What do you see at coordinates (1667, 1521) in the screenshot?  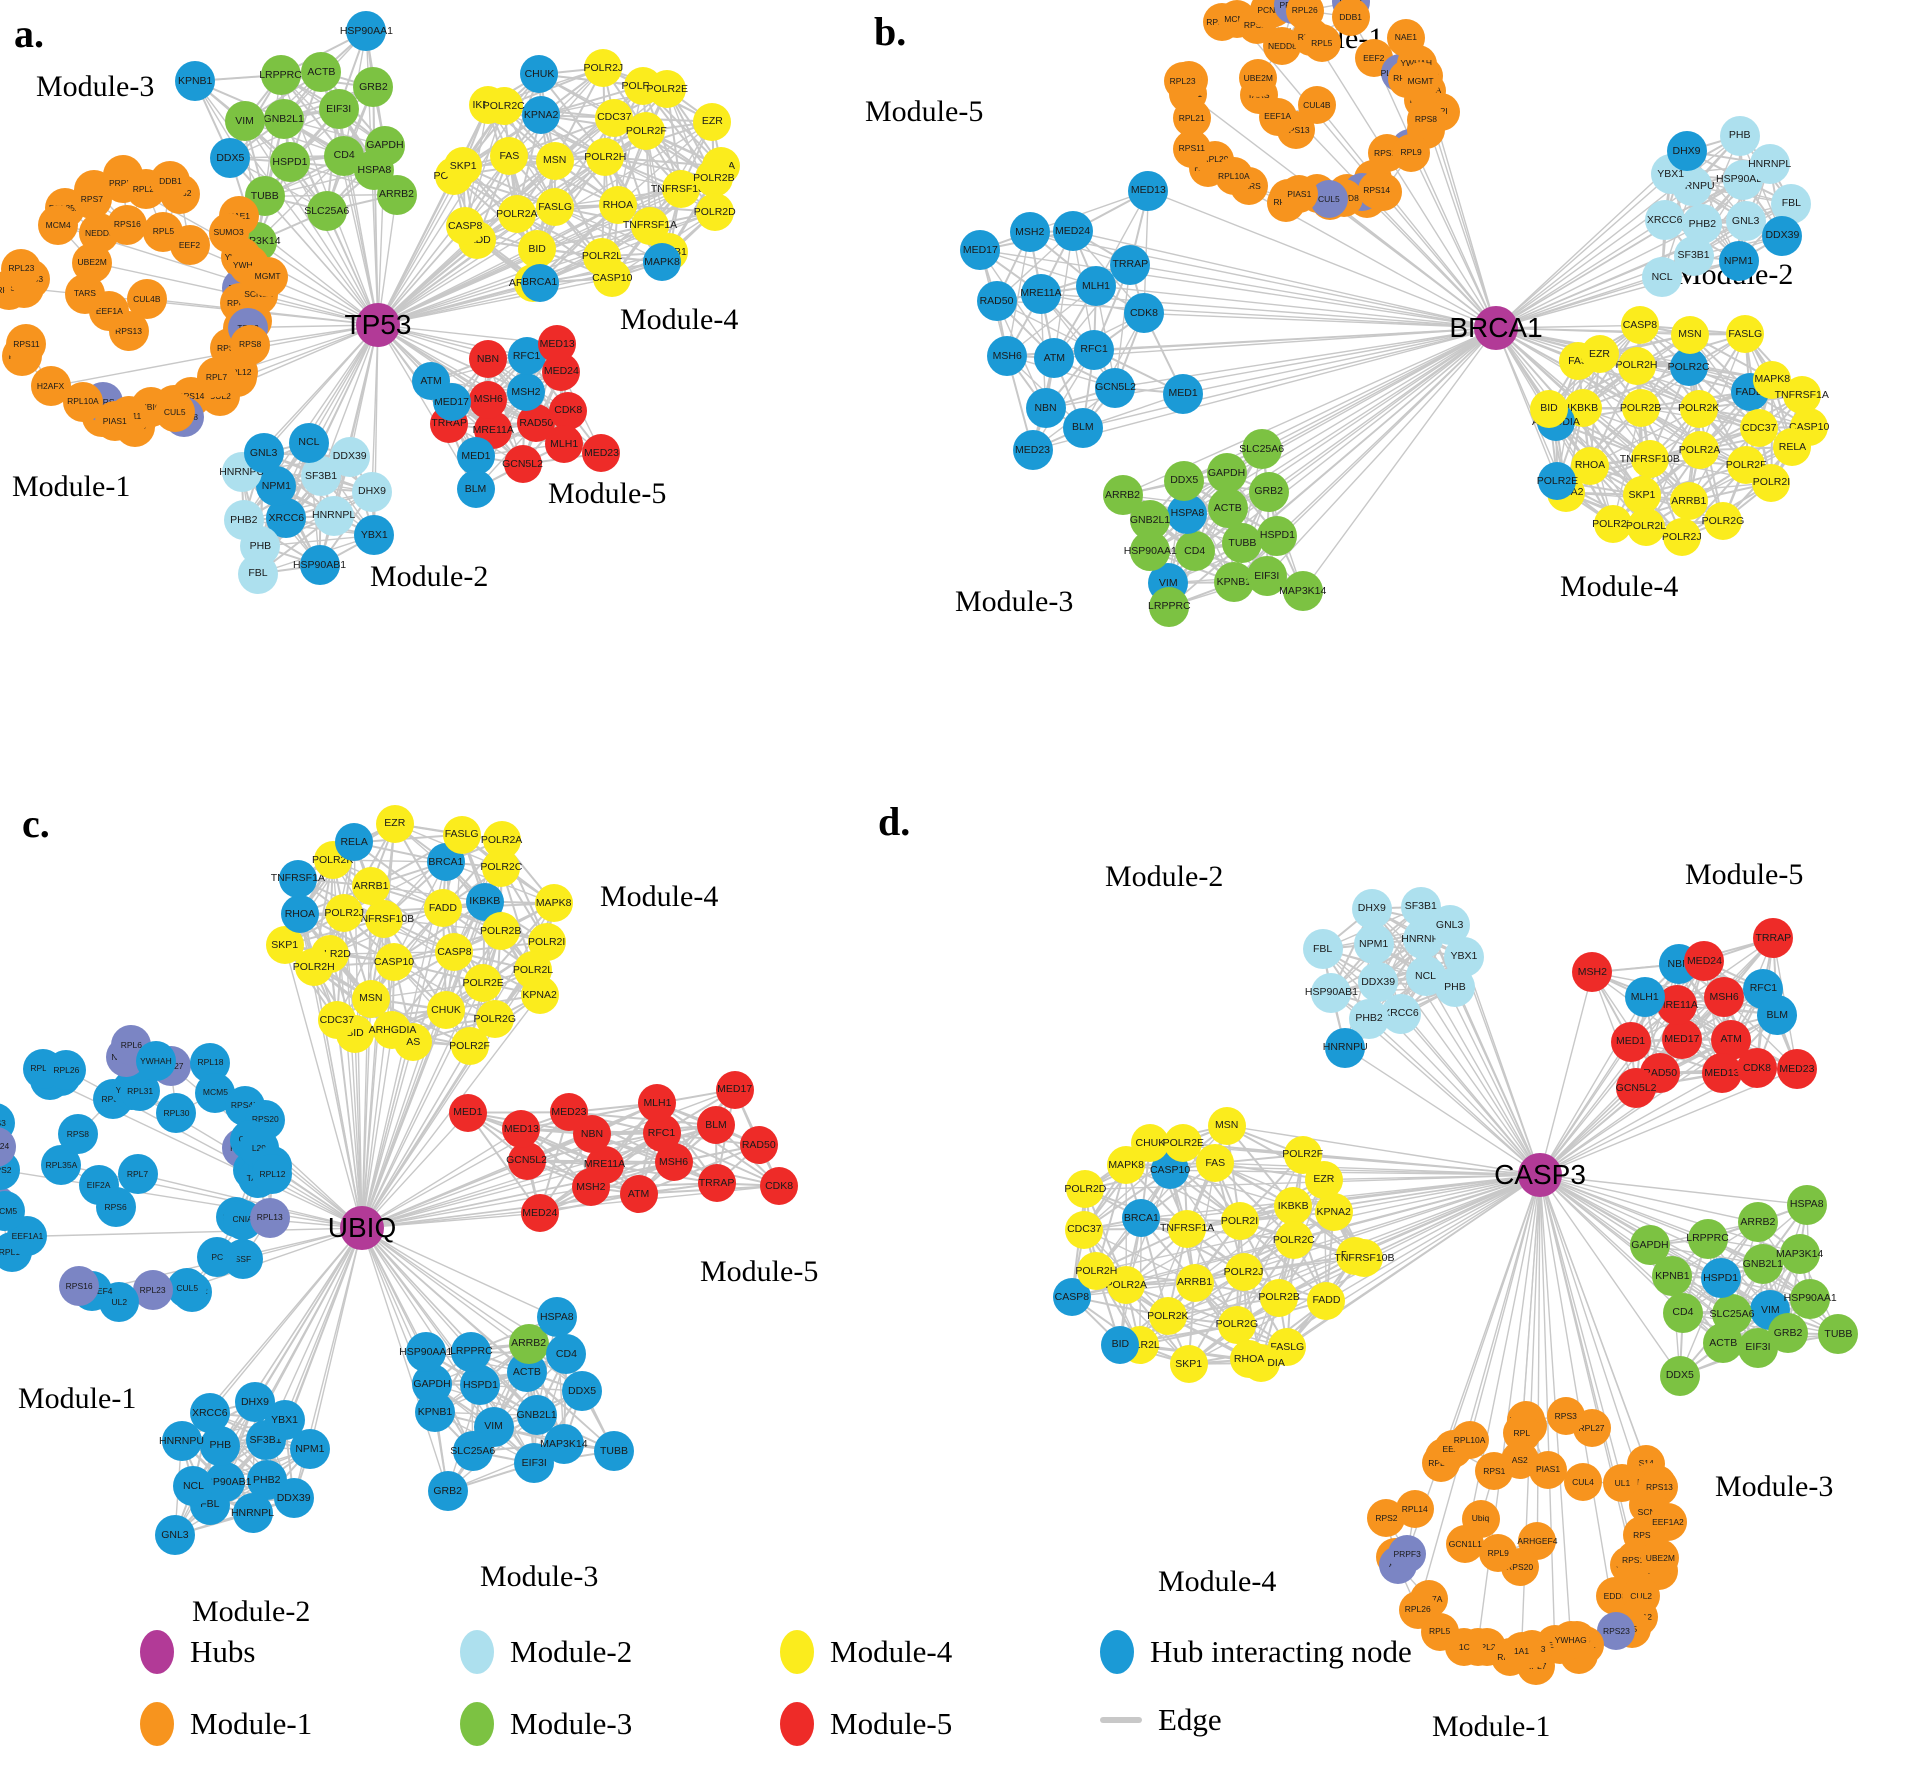 I see `network-node: EEF1A2` at bounding box center [1667, 1521].